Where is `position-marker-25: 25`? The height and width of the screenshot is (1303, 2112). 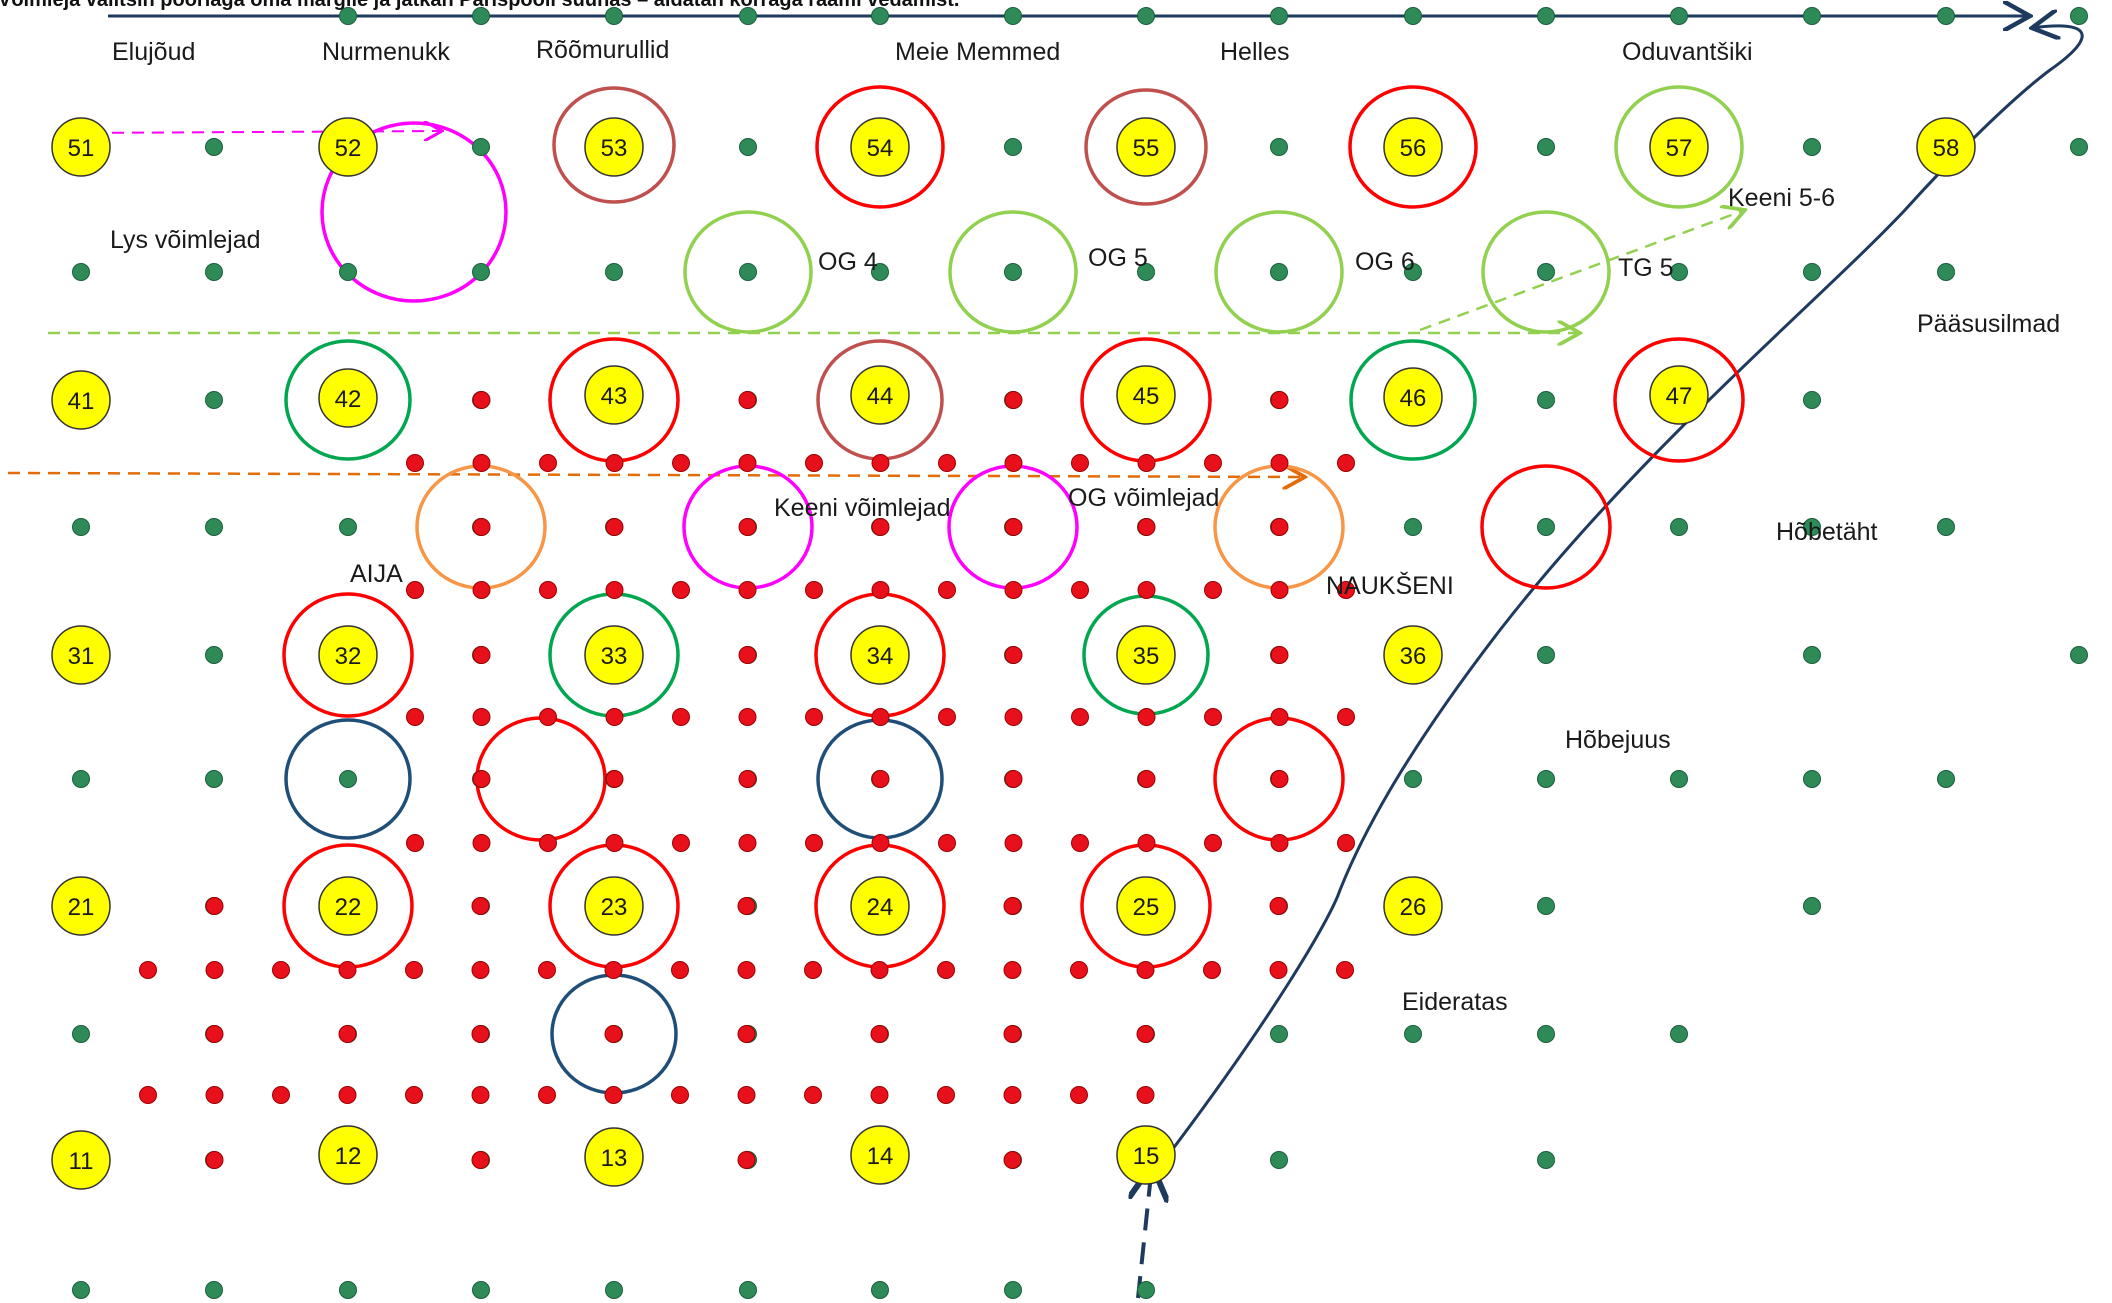 position-marker-25: 25 is located at coordinates (1146, 906).